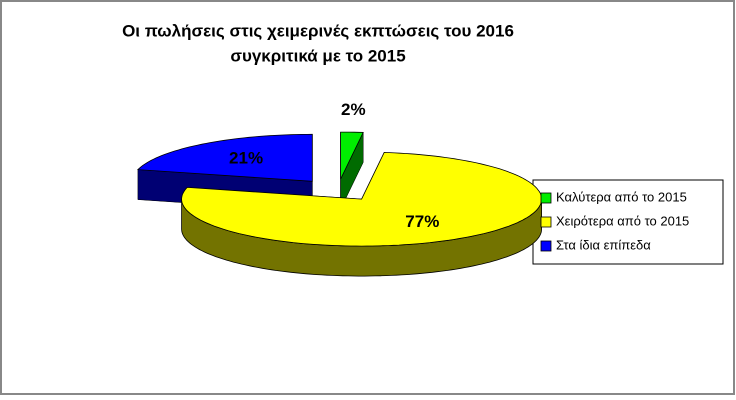 The height and width of the screenshot is (400, 736). What do you see at coordinates (603, 244) in the screenshot?
I see `legend-label: Στα ίδια επίπεδα` at bounding box center [603, 244].